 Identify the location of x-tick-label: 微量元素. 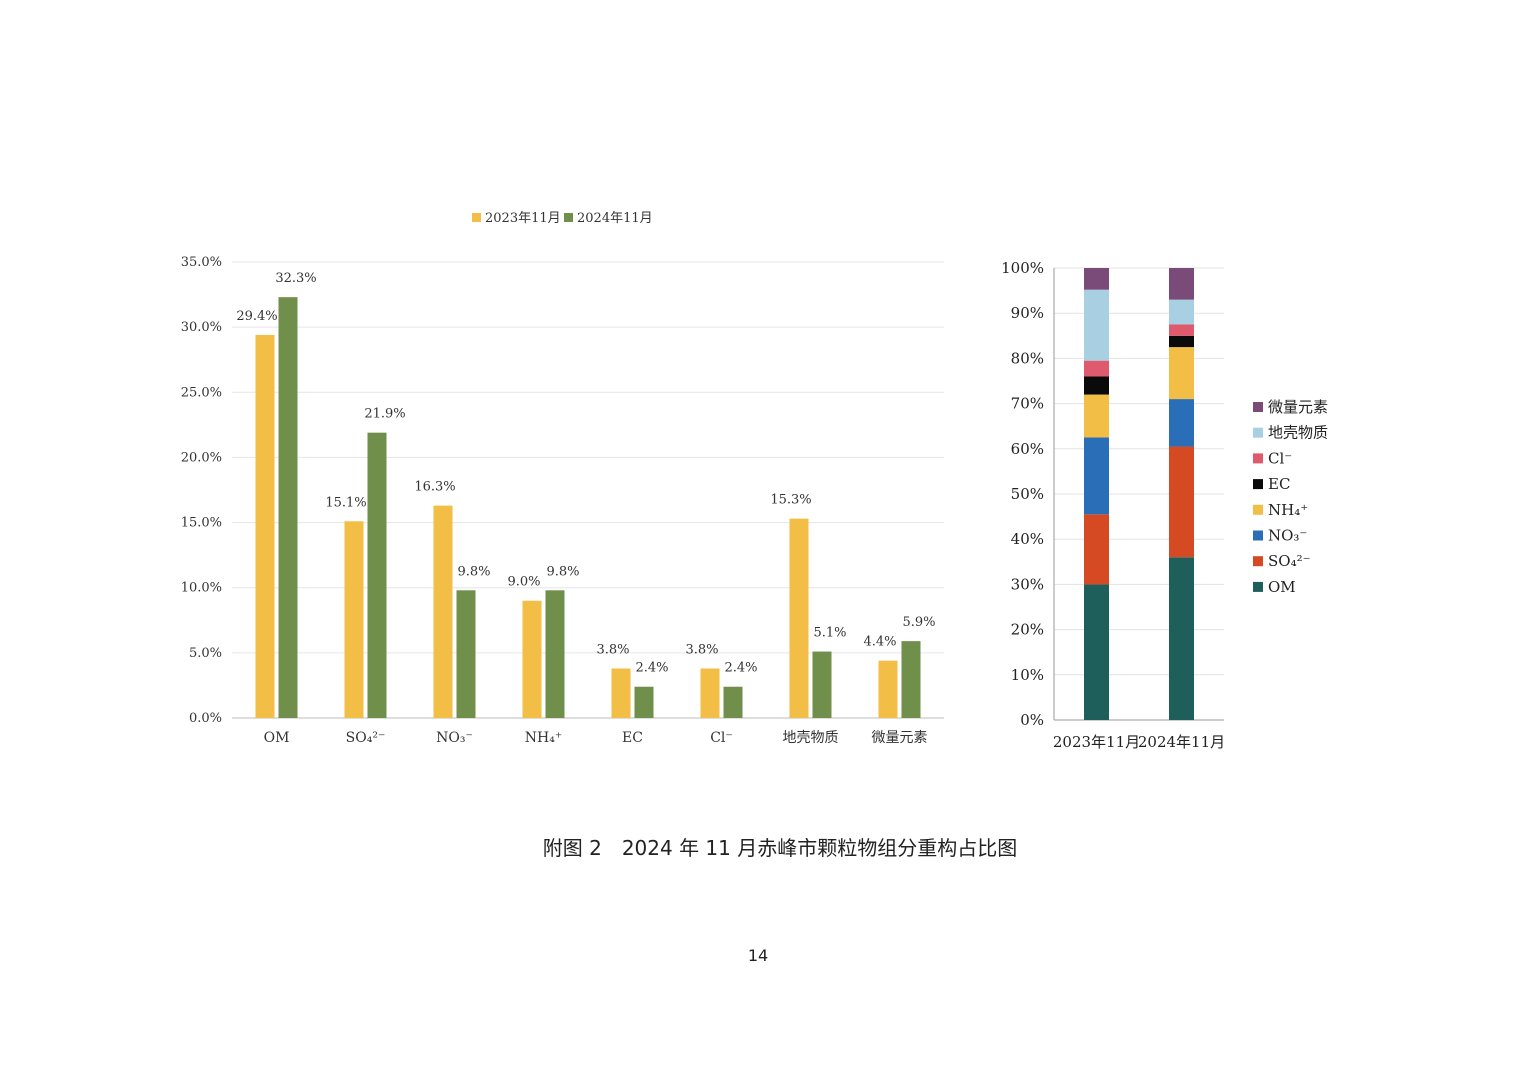
(900, 738).